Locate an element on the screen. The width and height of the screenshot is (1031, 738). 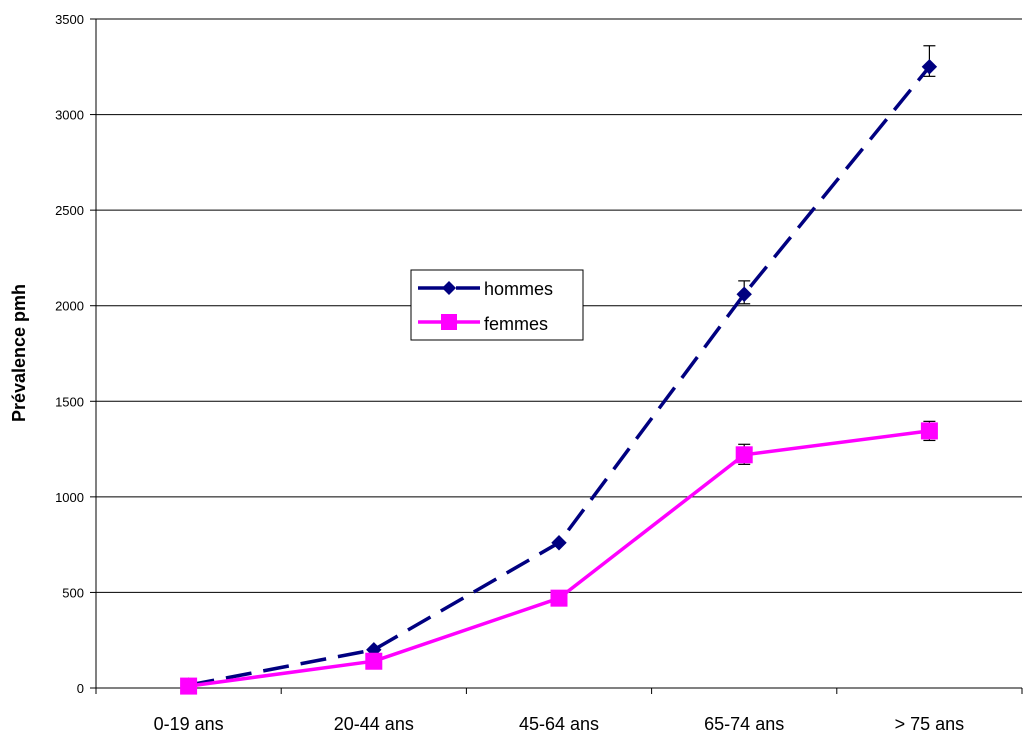
legend: hommes femmes is located at coordinates (497, 305).